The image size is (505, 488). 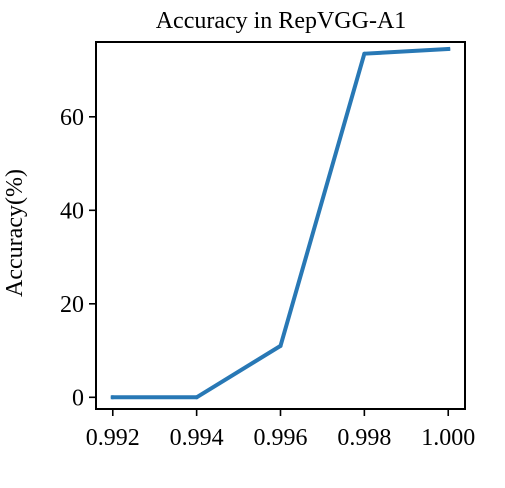 I want to click on x-tick-label: 0.996, so click(x=281, y=438).